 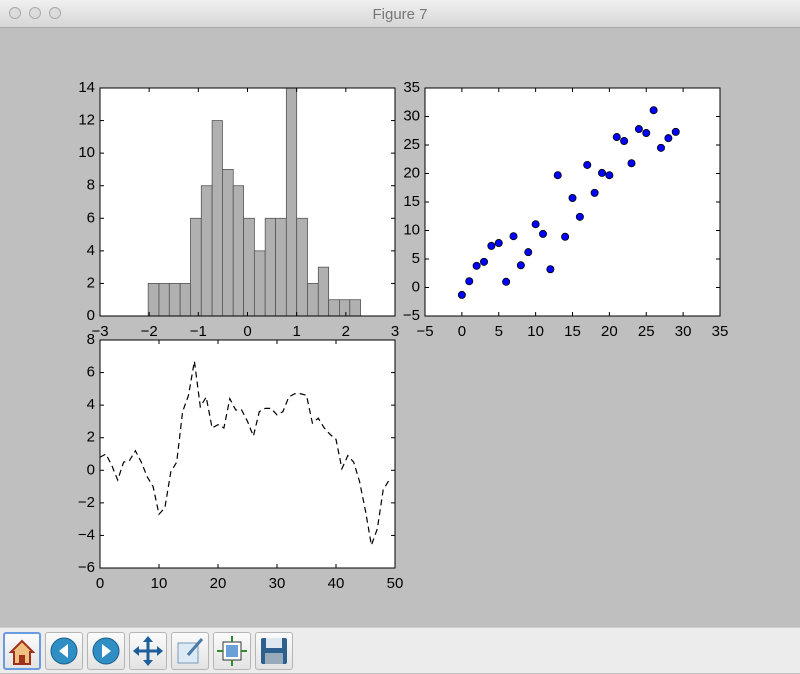 I want to click on home-button, so click(x=22, y=651).